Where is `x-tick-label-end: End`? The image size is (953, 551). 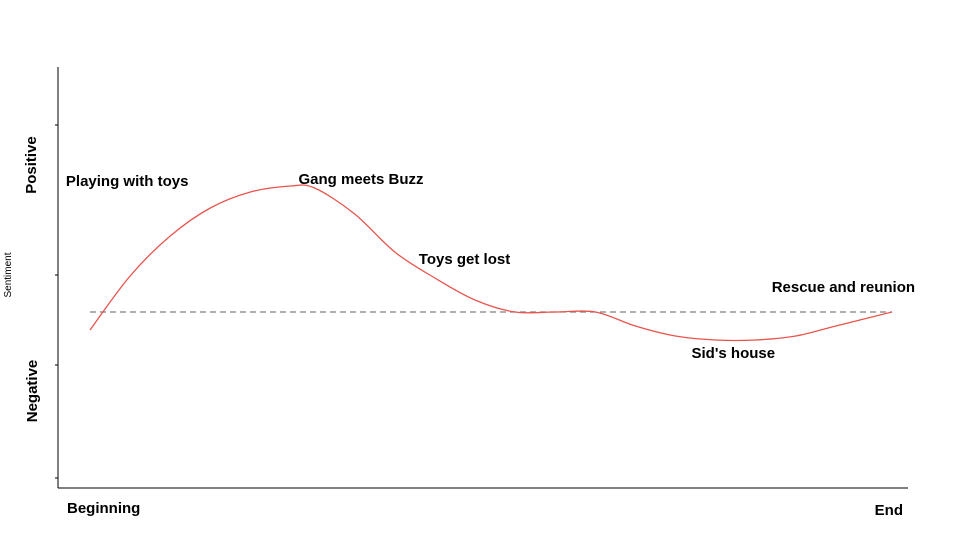 x-tick-label-end: End is located at coordinates (889, 510).